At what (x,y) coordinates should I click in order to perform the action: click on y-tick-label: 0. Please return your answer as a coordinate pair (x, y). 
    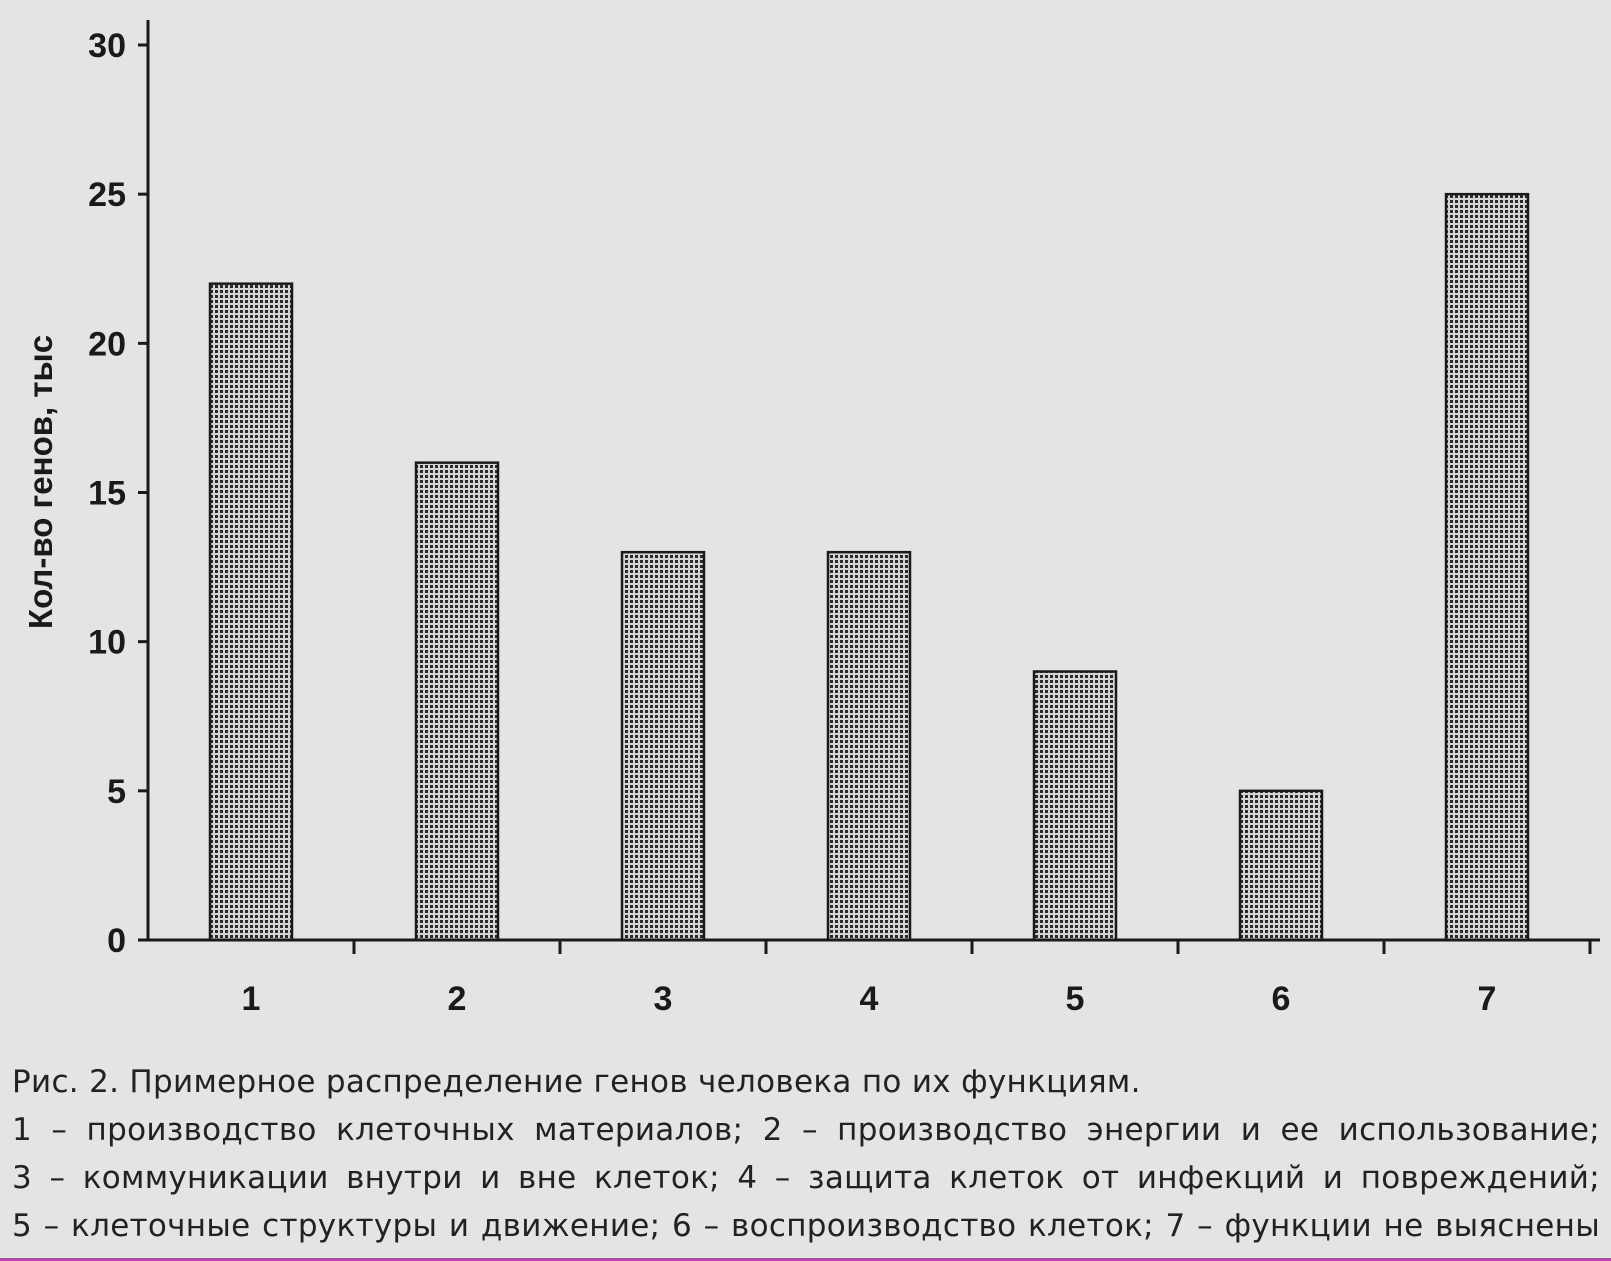
    Looking at the image, I should click on (116, 941).